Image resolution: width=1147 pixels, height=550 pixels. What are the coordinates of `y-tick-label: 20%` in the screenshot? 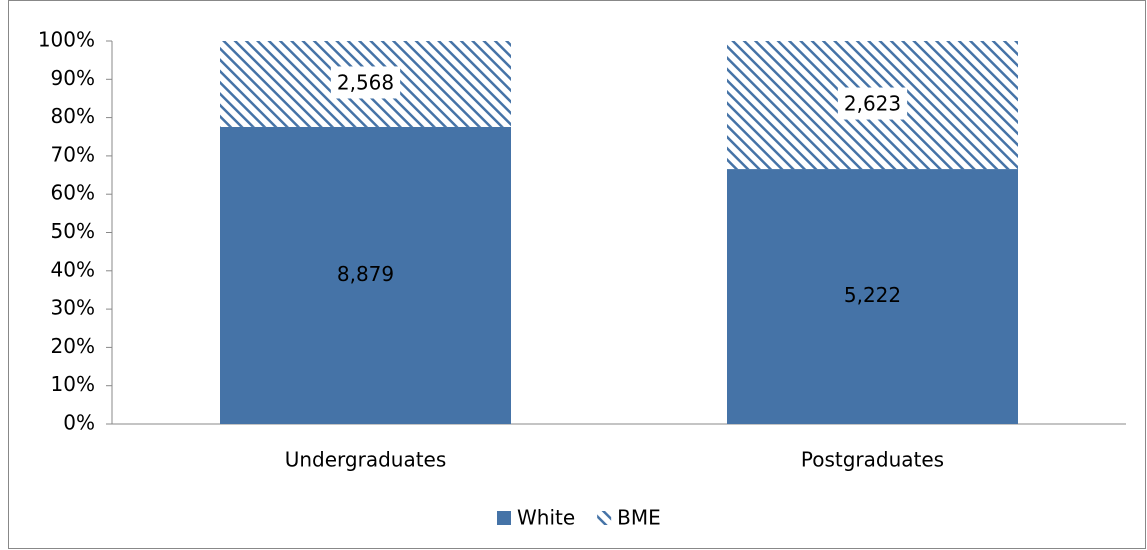 It's located at (73, 346).